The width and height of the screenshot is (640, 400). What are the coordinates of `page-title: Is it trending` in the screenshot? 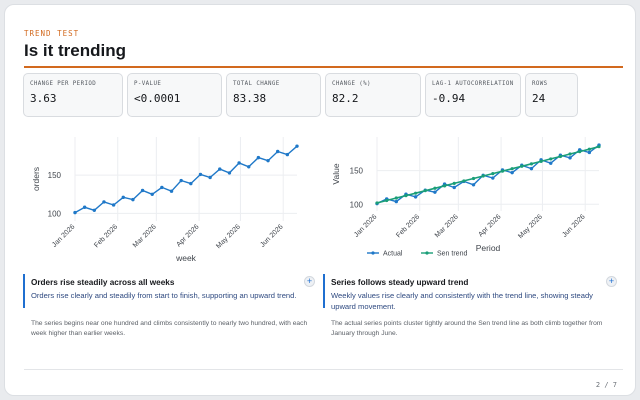 It's located at (75, 50).